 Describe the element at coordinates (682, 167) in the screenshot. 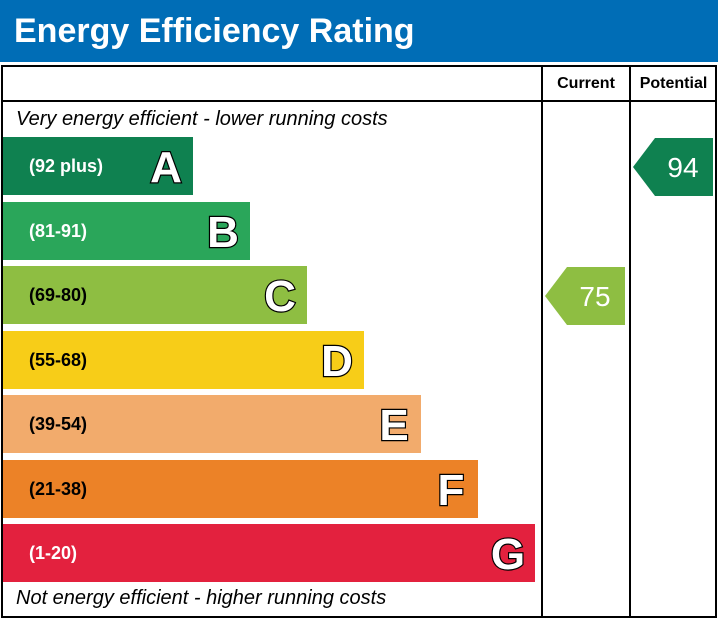

I see `potential-rating-value: 94` at that location.